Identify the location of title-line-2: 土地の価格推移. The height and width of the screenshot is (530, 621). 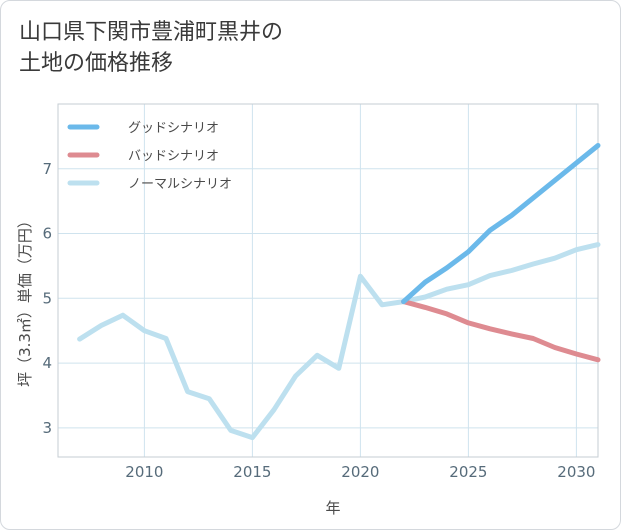
(96, 63).